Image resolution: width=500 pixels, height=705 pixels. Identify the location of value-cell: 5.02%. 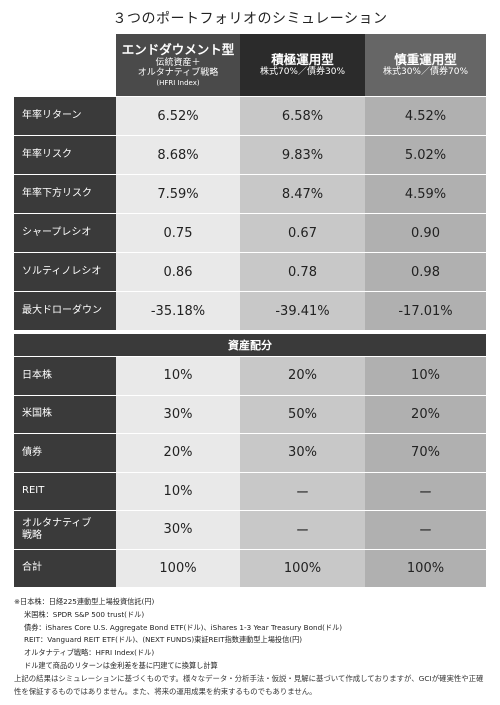
(425, 155).